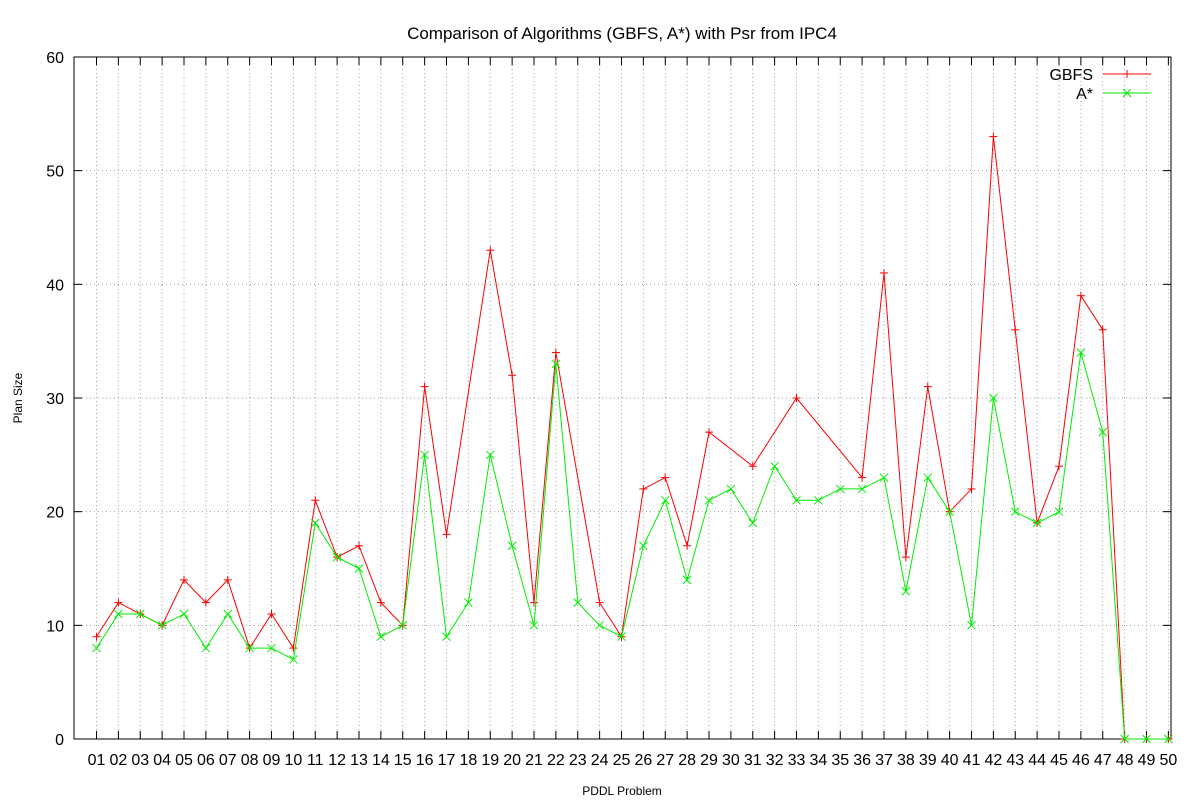 The image size is (1200, 800). Describe the element at coordinates (950, 760) in the screenshot. I see `x-tick-label: 40` at that location.